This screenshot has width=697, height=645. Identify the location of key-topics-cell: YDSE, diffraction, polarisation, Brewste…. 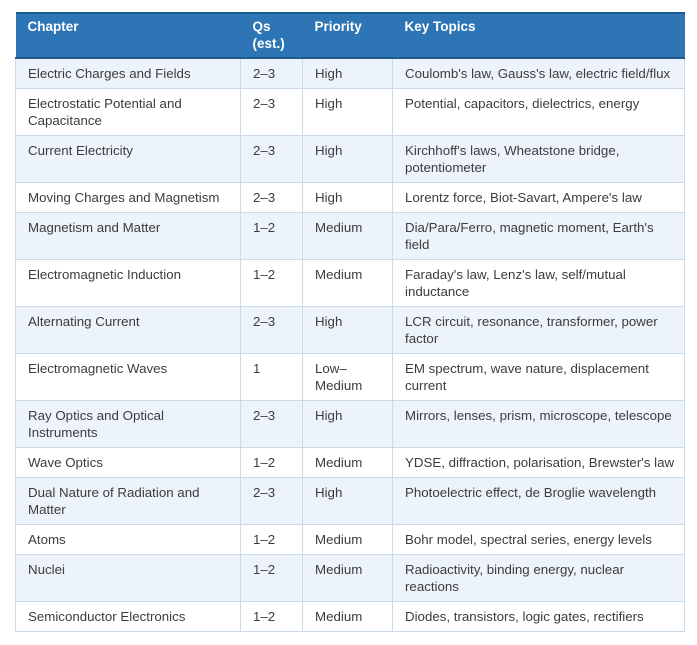
(538, 462).